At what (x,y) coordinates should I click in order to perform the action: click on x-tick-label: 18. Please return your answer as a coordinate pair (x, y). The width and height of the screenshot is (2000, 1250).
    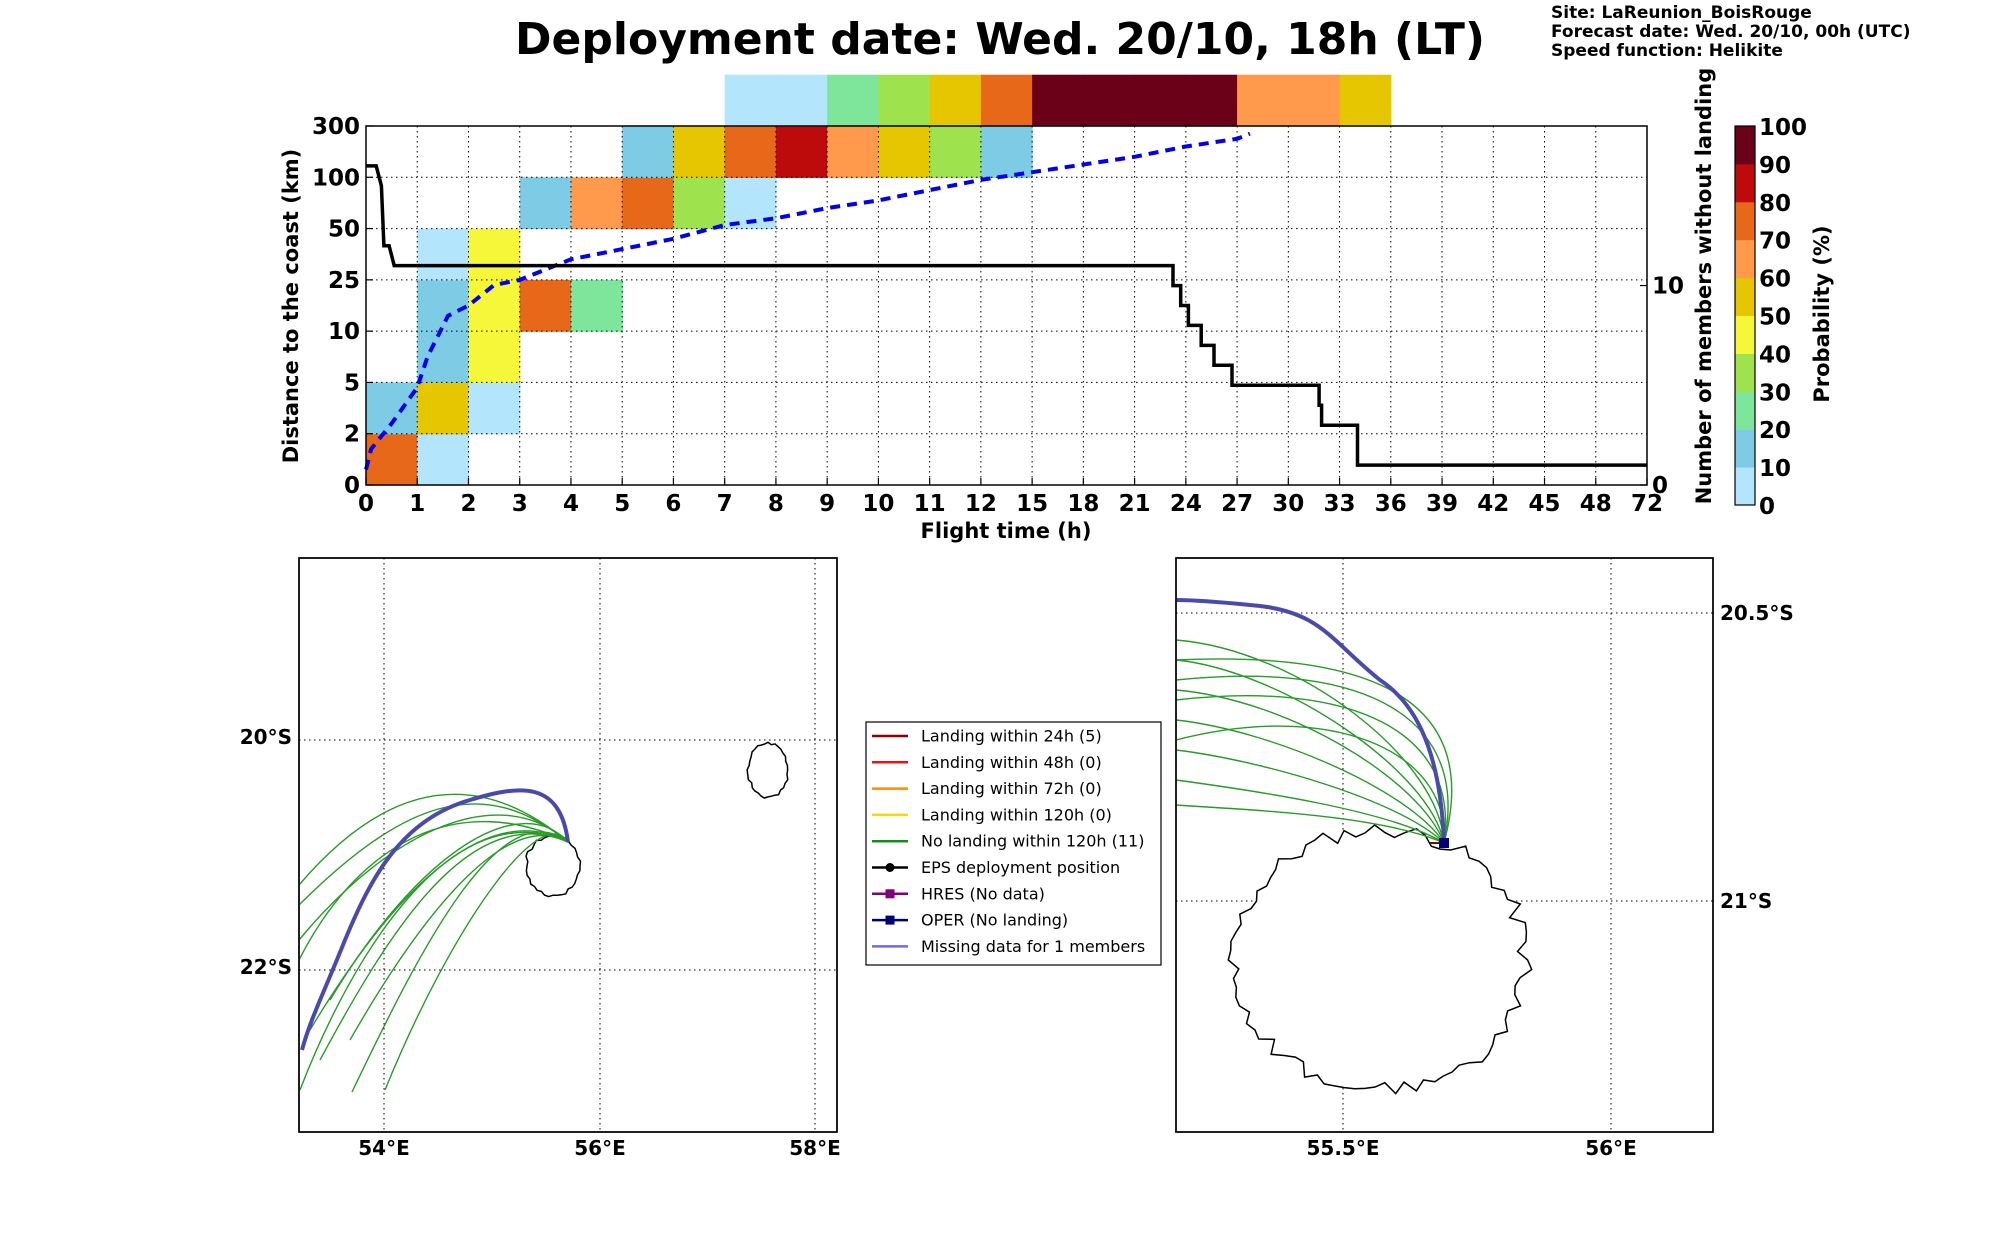
    Looking at the image, I should click on (1083, 504).